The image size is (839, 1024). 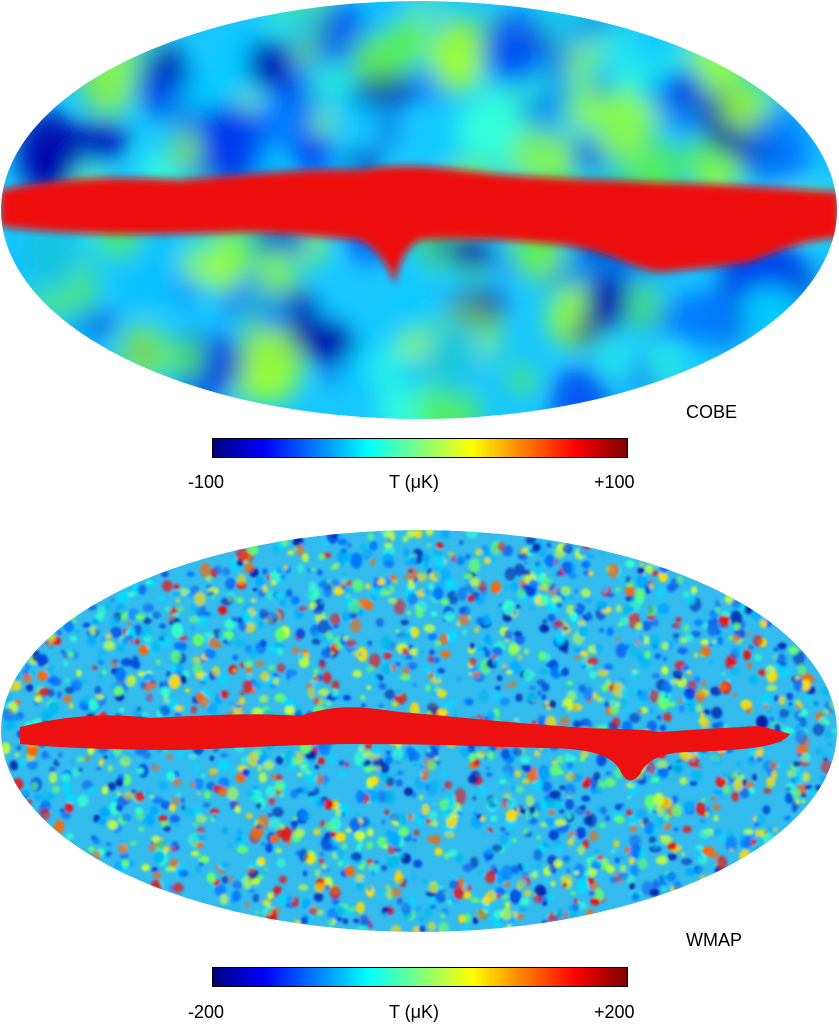 What do you see at coordinates (420, 977) in the screenshot?
I see `wmap-colorbar` at bounding box center [420, 977].